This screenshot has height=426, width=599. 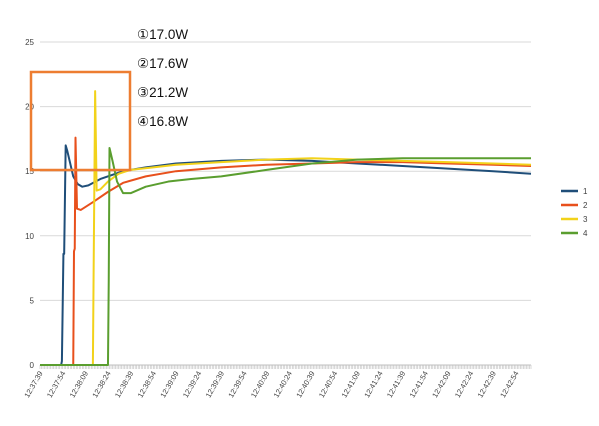 I want to click on peak-annotation-2: ②17.6W, so click(x=162, y=63).